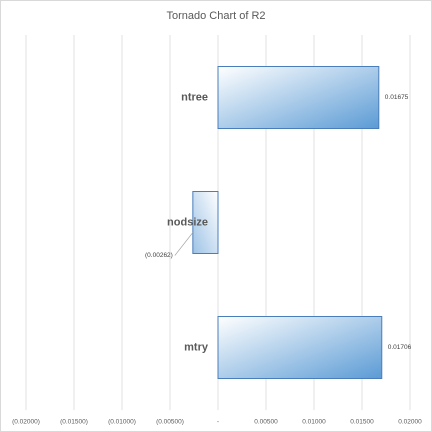 This screenshot has width=432, height=432. What do you see at coordinates (218, 422) in the screenshot?
I see `x-tick-label: -` at bounding box center [218, 422].